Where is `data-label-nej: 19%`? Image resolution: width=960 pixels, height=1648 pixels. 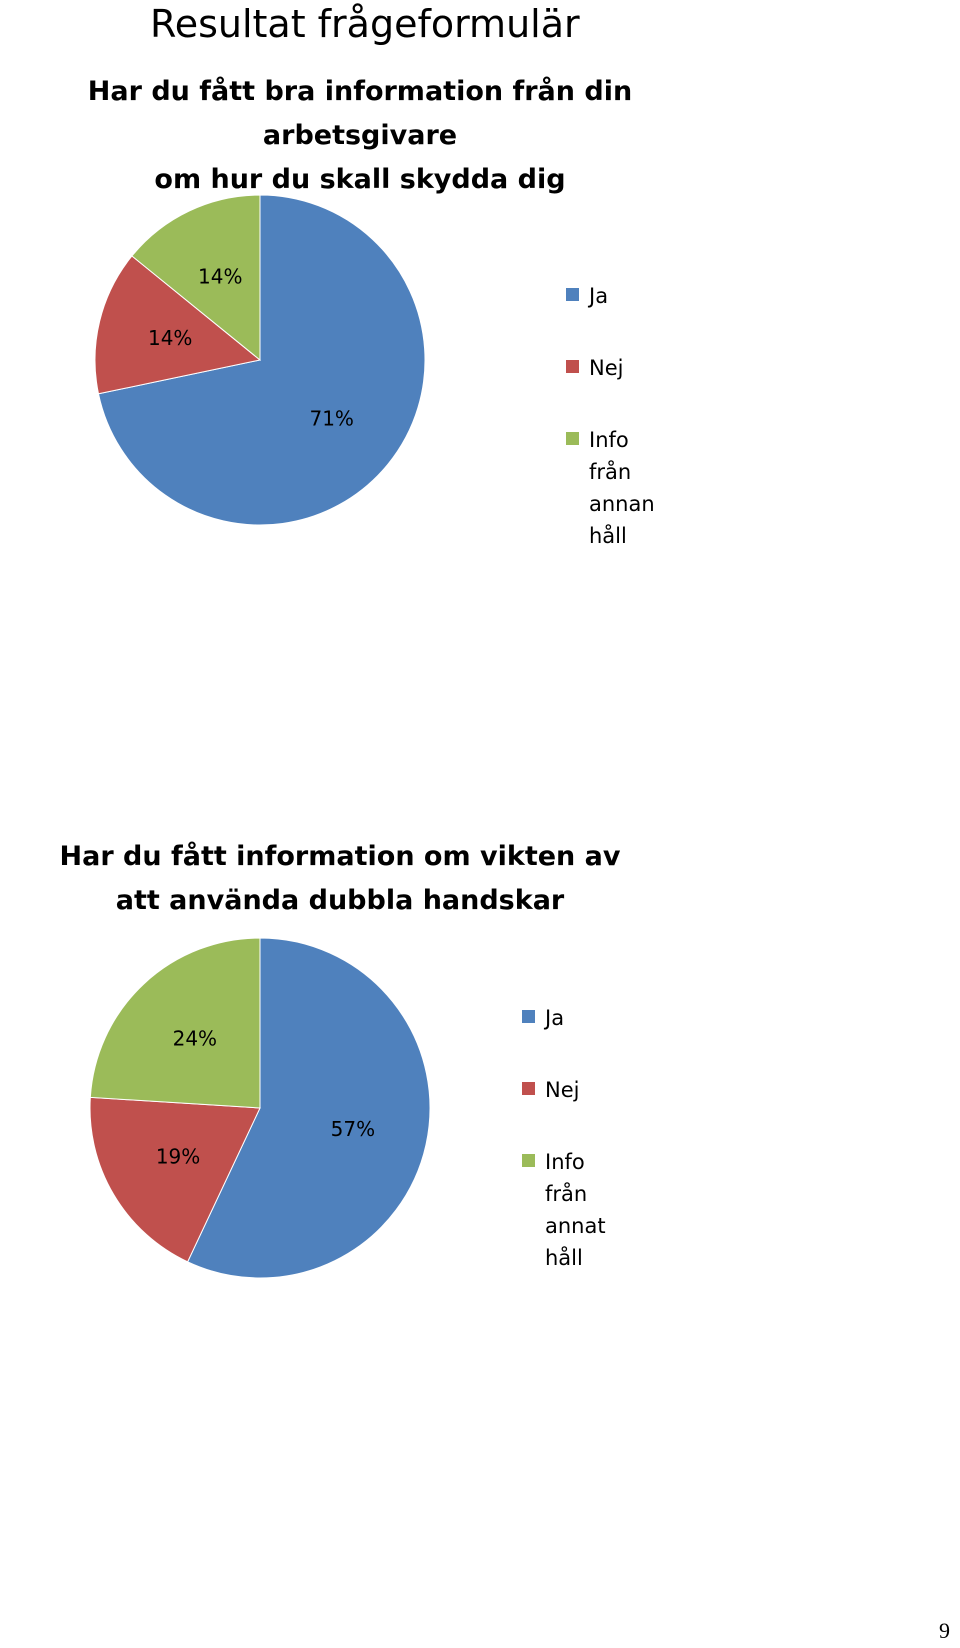
data-label-nej: 19% is located at coordinates (178, 1156).